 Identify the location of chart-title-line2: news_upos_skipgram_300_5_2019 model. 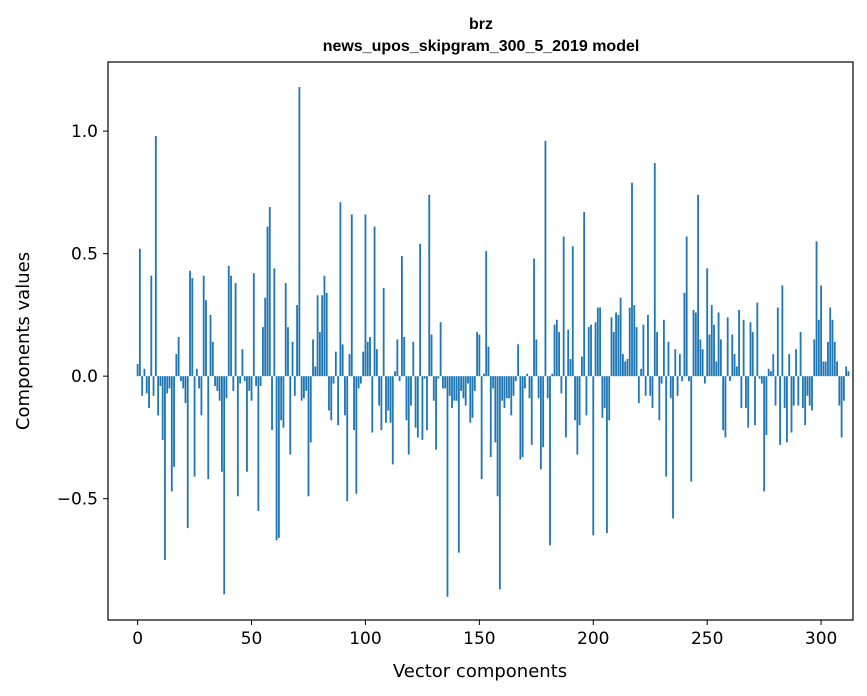
(481, 46).